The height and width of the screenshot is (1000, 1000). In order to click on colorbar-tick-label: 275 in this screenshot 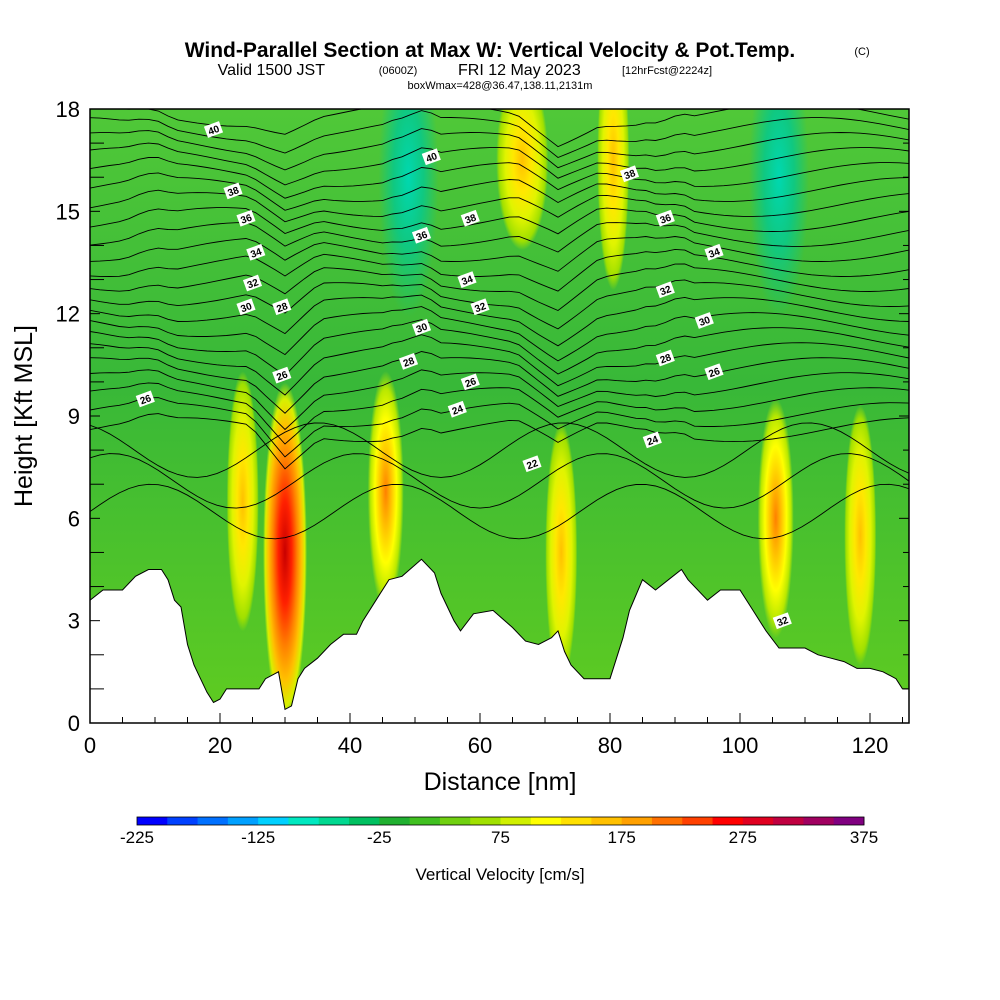, I will do `click(743, 837)`.